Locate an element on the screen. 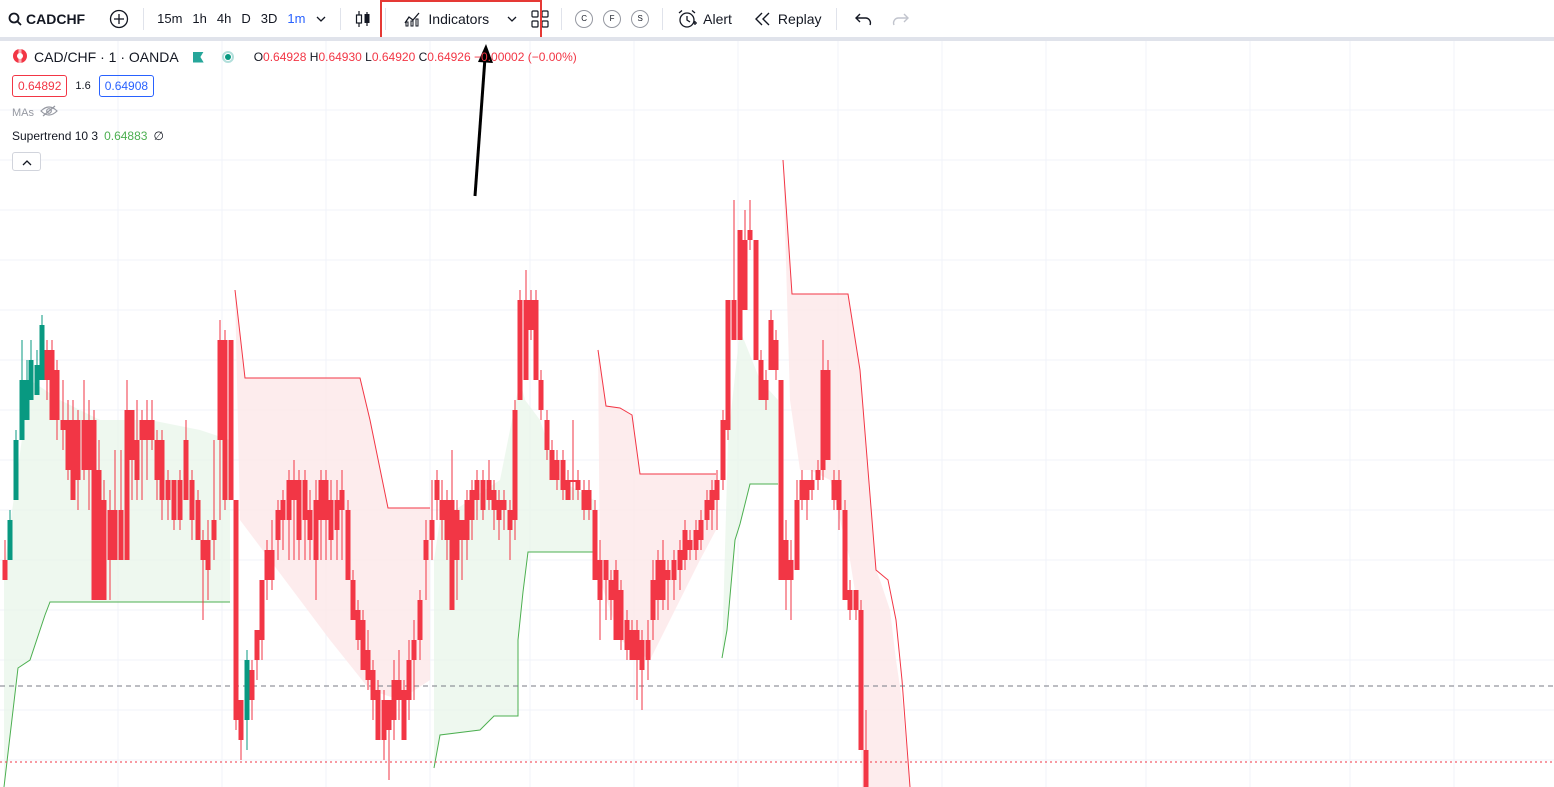 This screenshot has height=787, width=1554. timeframe-dropdown is located at coordinates (321, 19).